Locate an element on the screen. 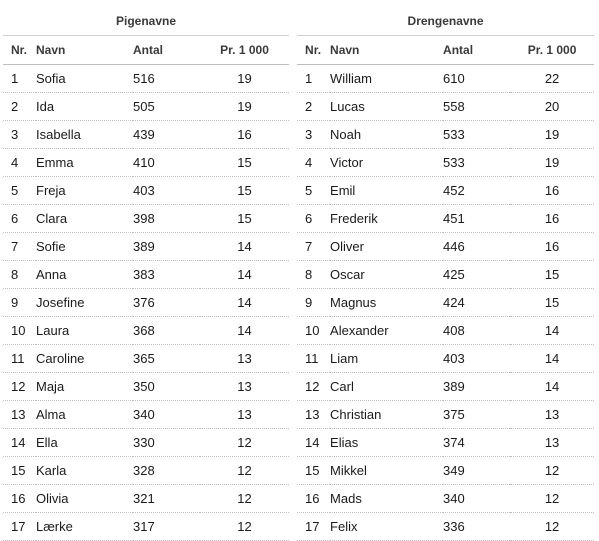 The width and height of the screenshot is (599, 541). table-row: 16 Olivia 321 12 16 Mads 340 12 is located at coordinates (299, 498).